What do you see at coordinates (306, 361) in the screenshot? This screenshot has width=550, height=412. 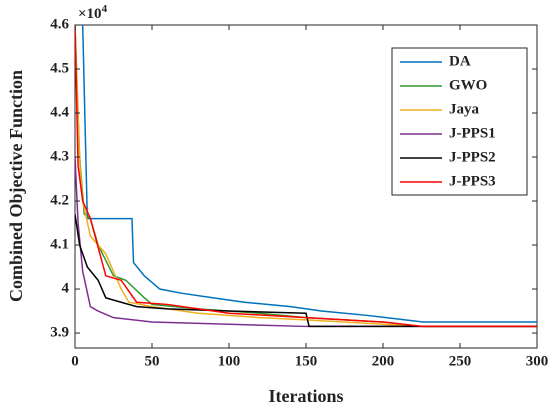 I see `x-tick-label: 150` at bounding box center [306, 361].